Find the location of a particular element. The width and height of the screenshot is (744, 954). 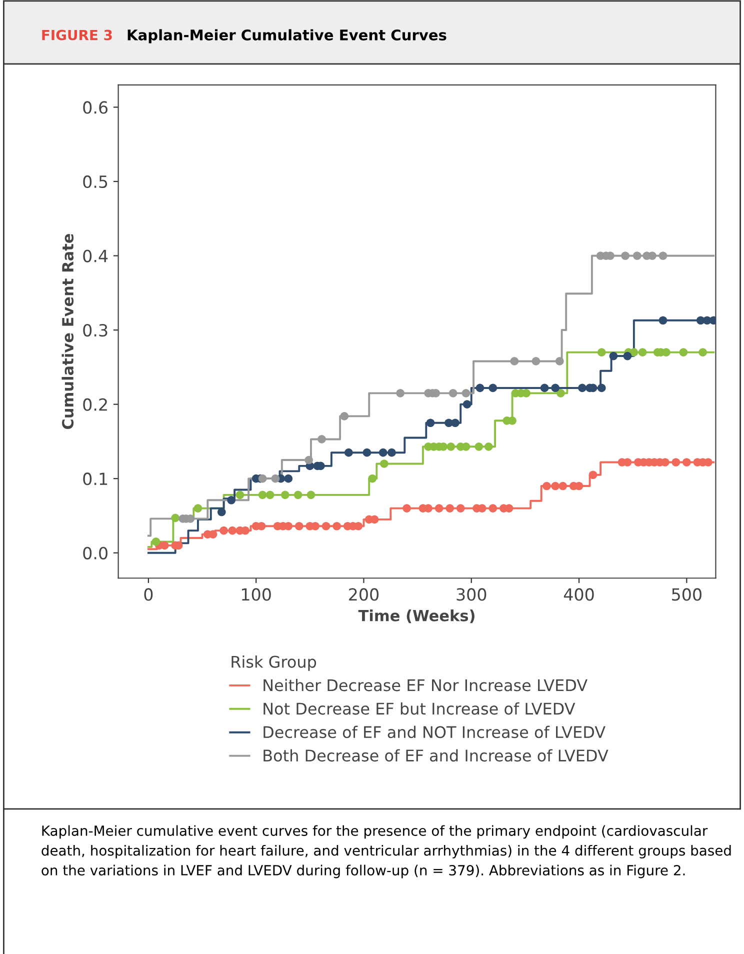

y-tick-label: 0.4 is located at coordinates (95, 256).